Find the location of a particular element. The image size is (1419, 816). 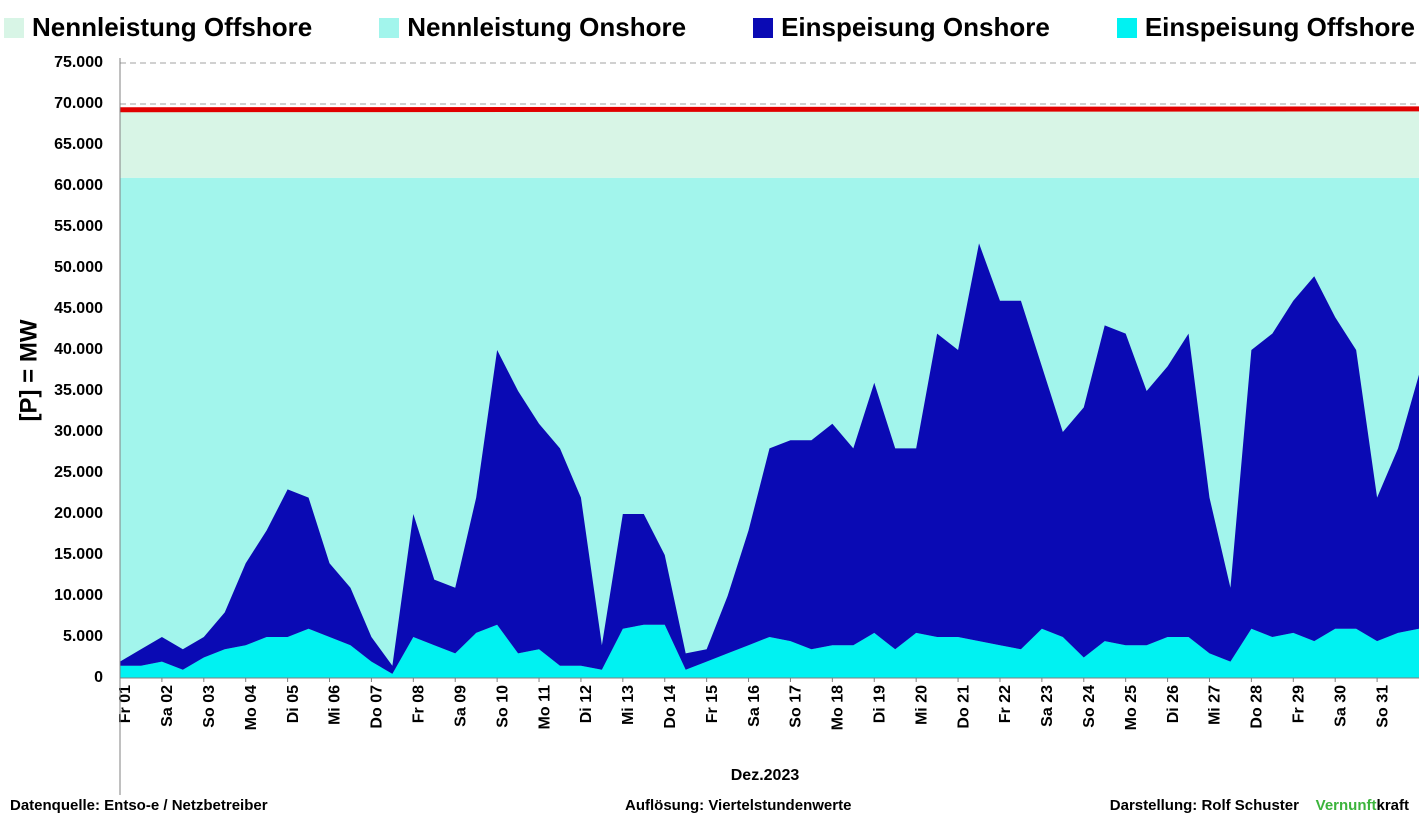

y-tick-label: 20.000 is located at coordinates (78, 513).